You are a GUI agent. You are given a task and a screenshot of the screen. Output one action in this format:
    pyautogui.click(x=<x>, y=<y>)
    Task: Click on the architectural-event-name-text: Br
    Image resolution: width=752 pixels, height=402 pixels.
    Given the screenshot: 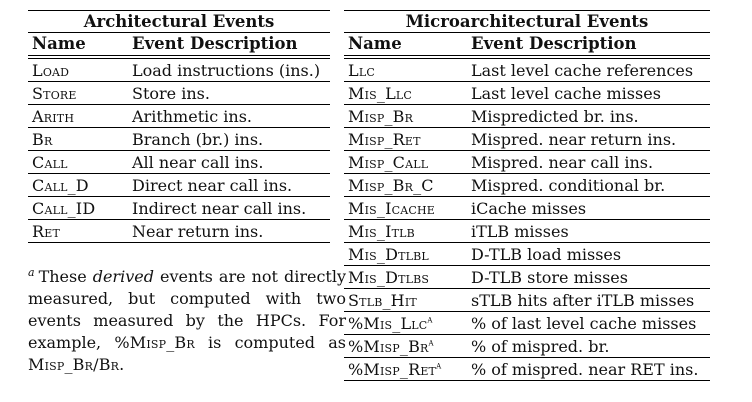 What is the action you would take?
    pyautogui.click(x=42, y=139)
    